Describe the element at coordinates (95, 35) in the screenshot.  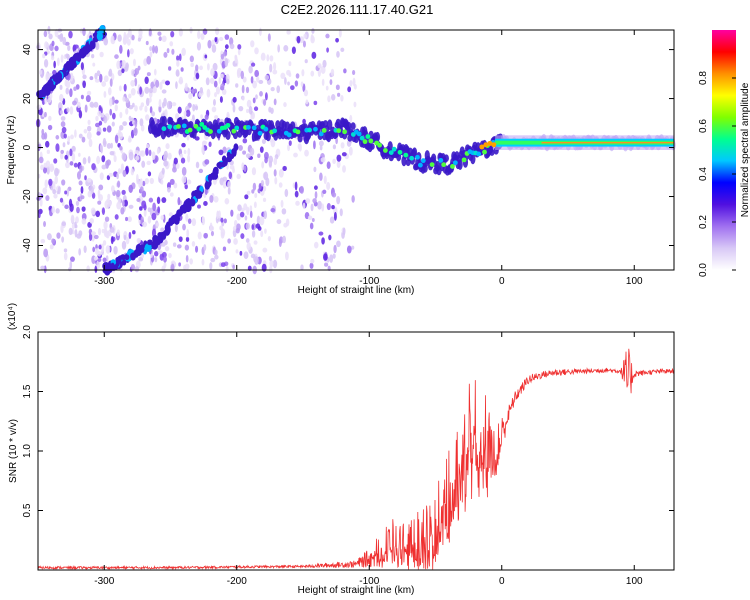
I see `upper-ghost-dot` at that location.